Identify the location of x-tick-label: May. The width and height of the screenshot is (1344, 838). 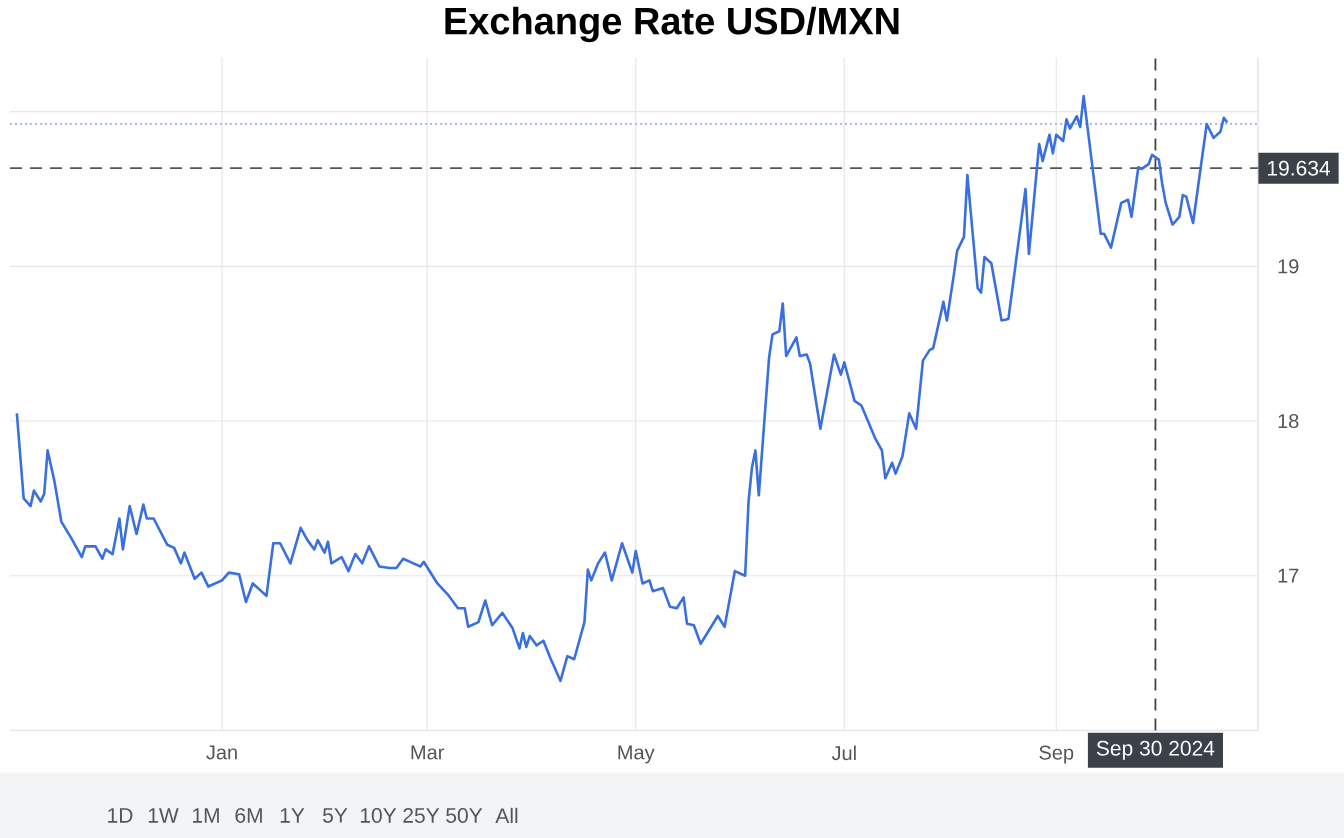
(636, 754).